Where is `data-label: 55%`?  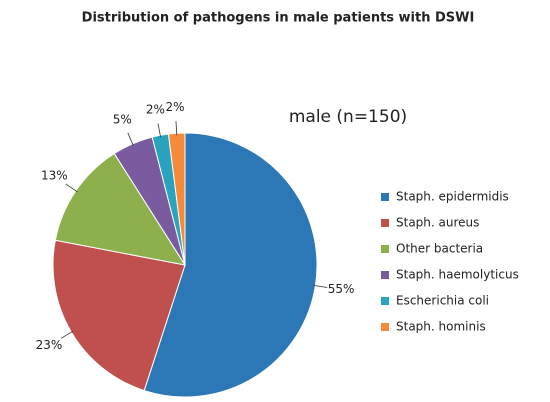
data-label: 55% is located at coordinates (341, 289).